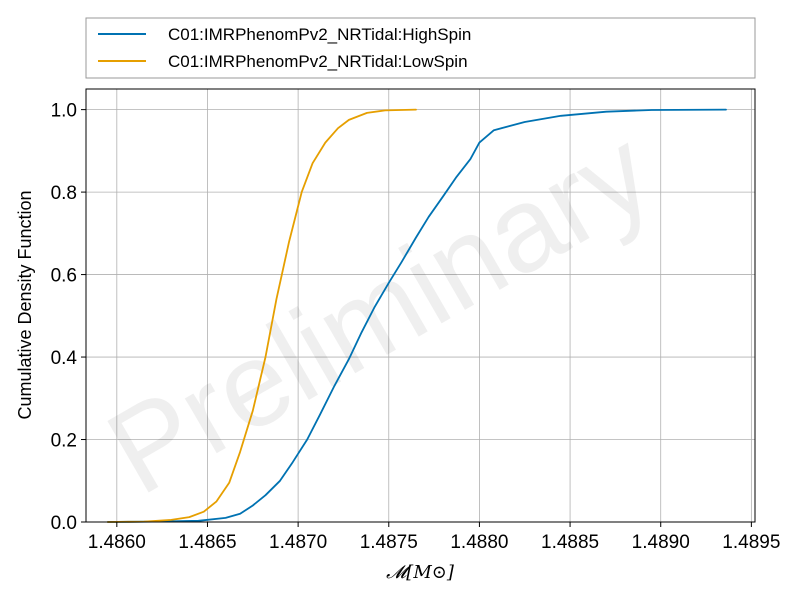  Describe the element at coordinates (25, 304) in the screenshot. I see `y-axis-label: Cumulative Density Function` at that location.